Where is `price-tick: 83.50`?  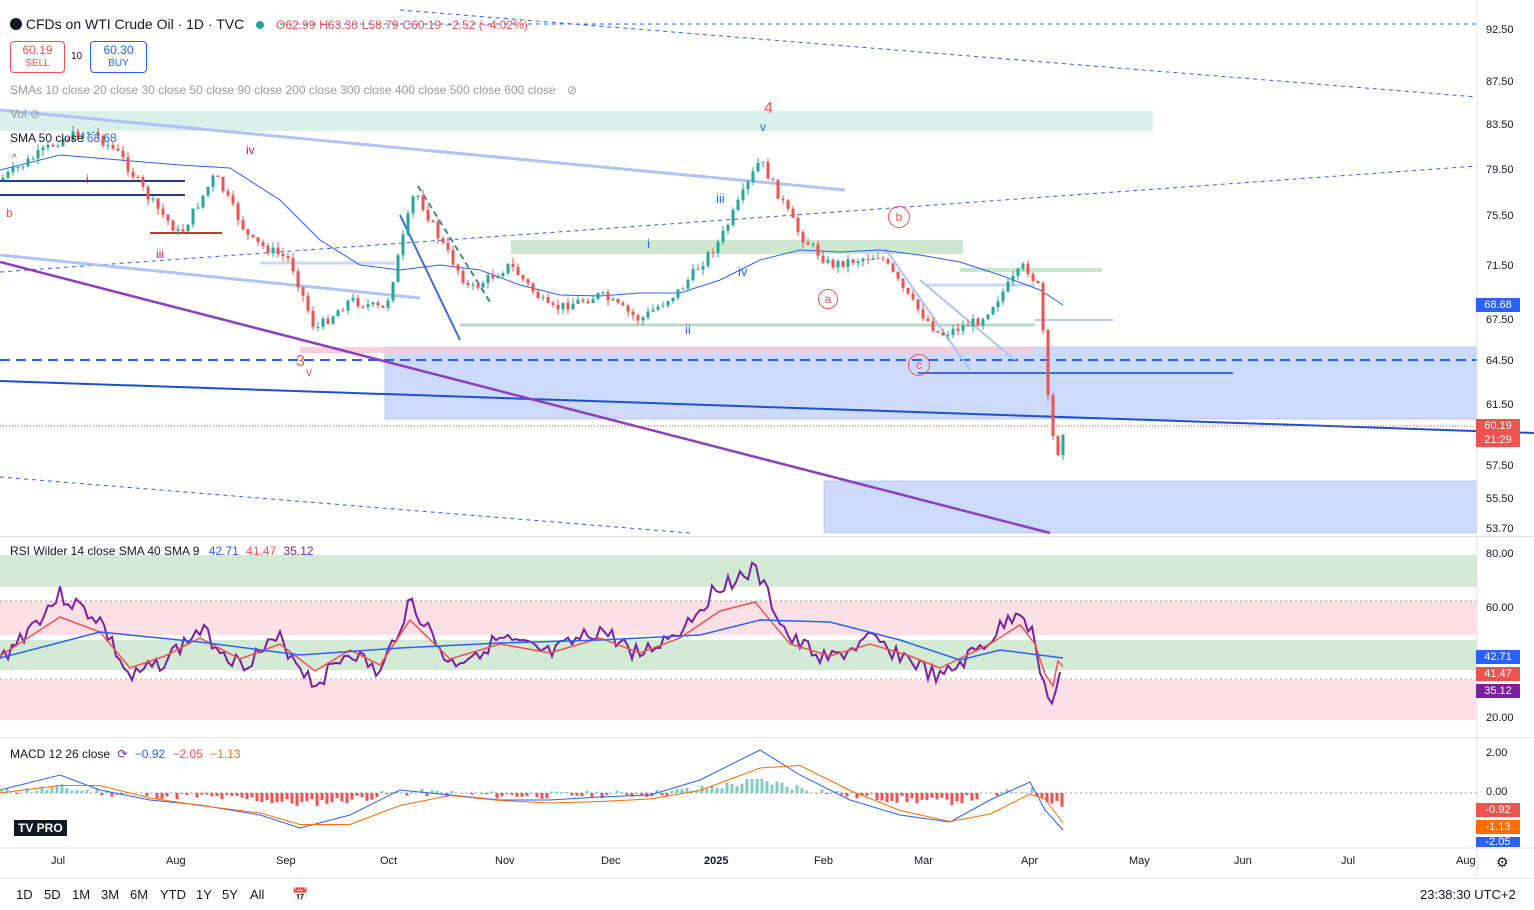 price-tick: 83.50 is located at coordinates (1500, 125).